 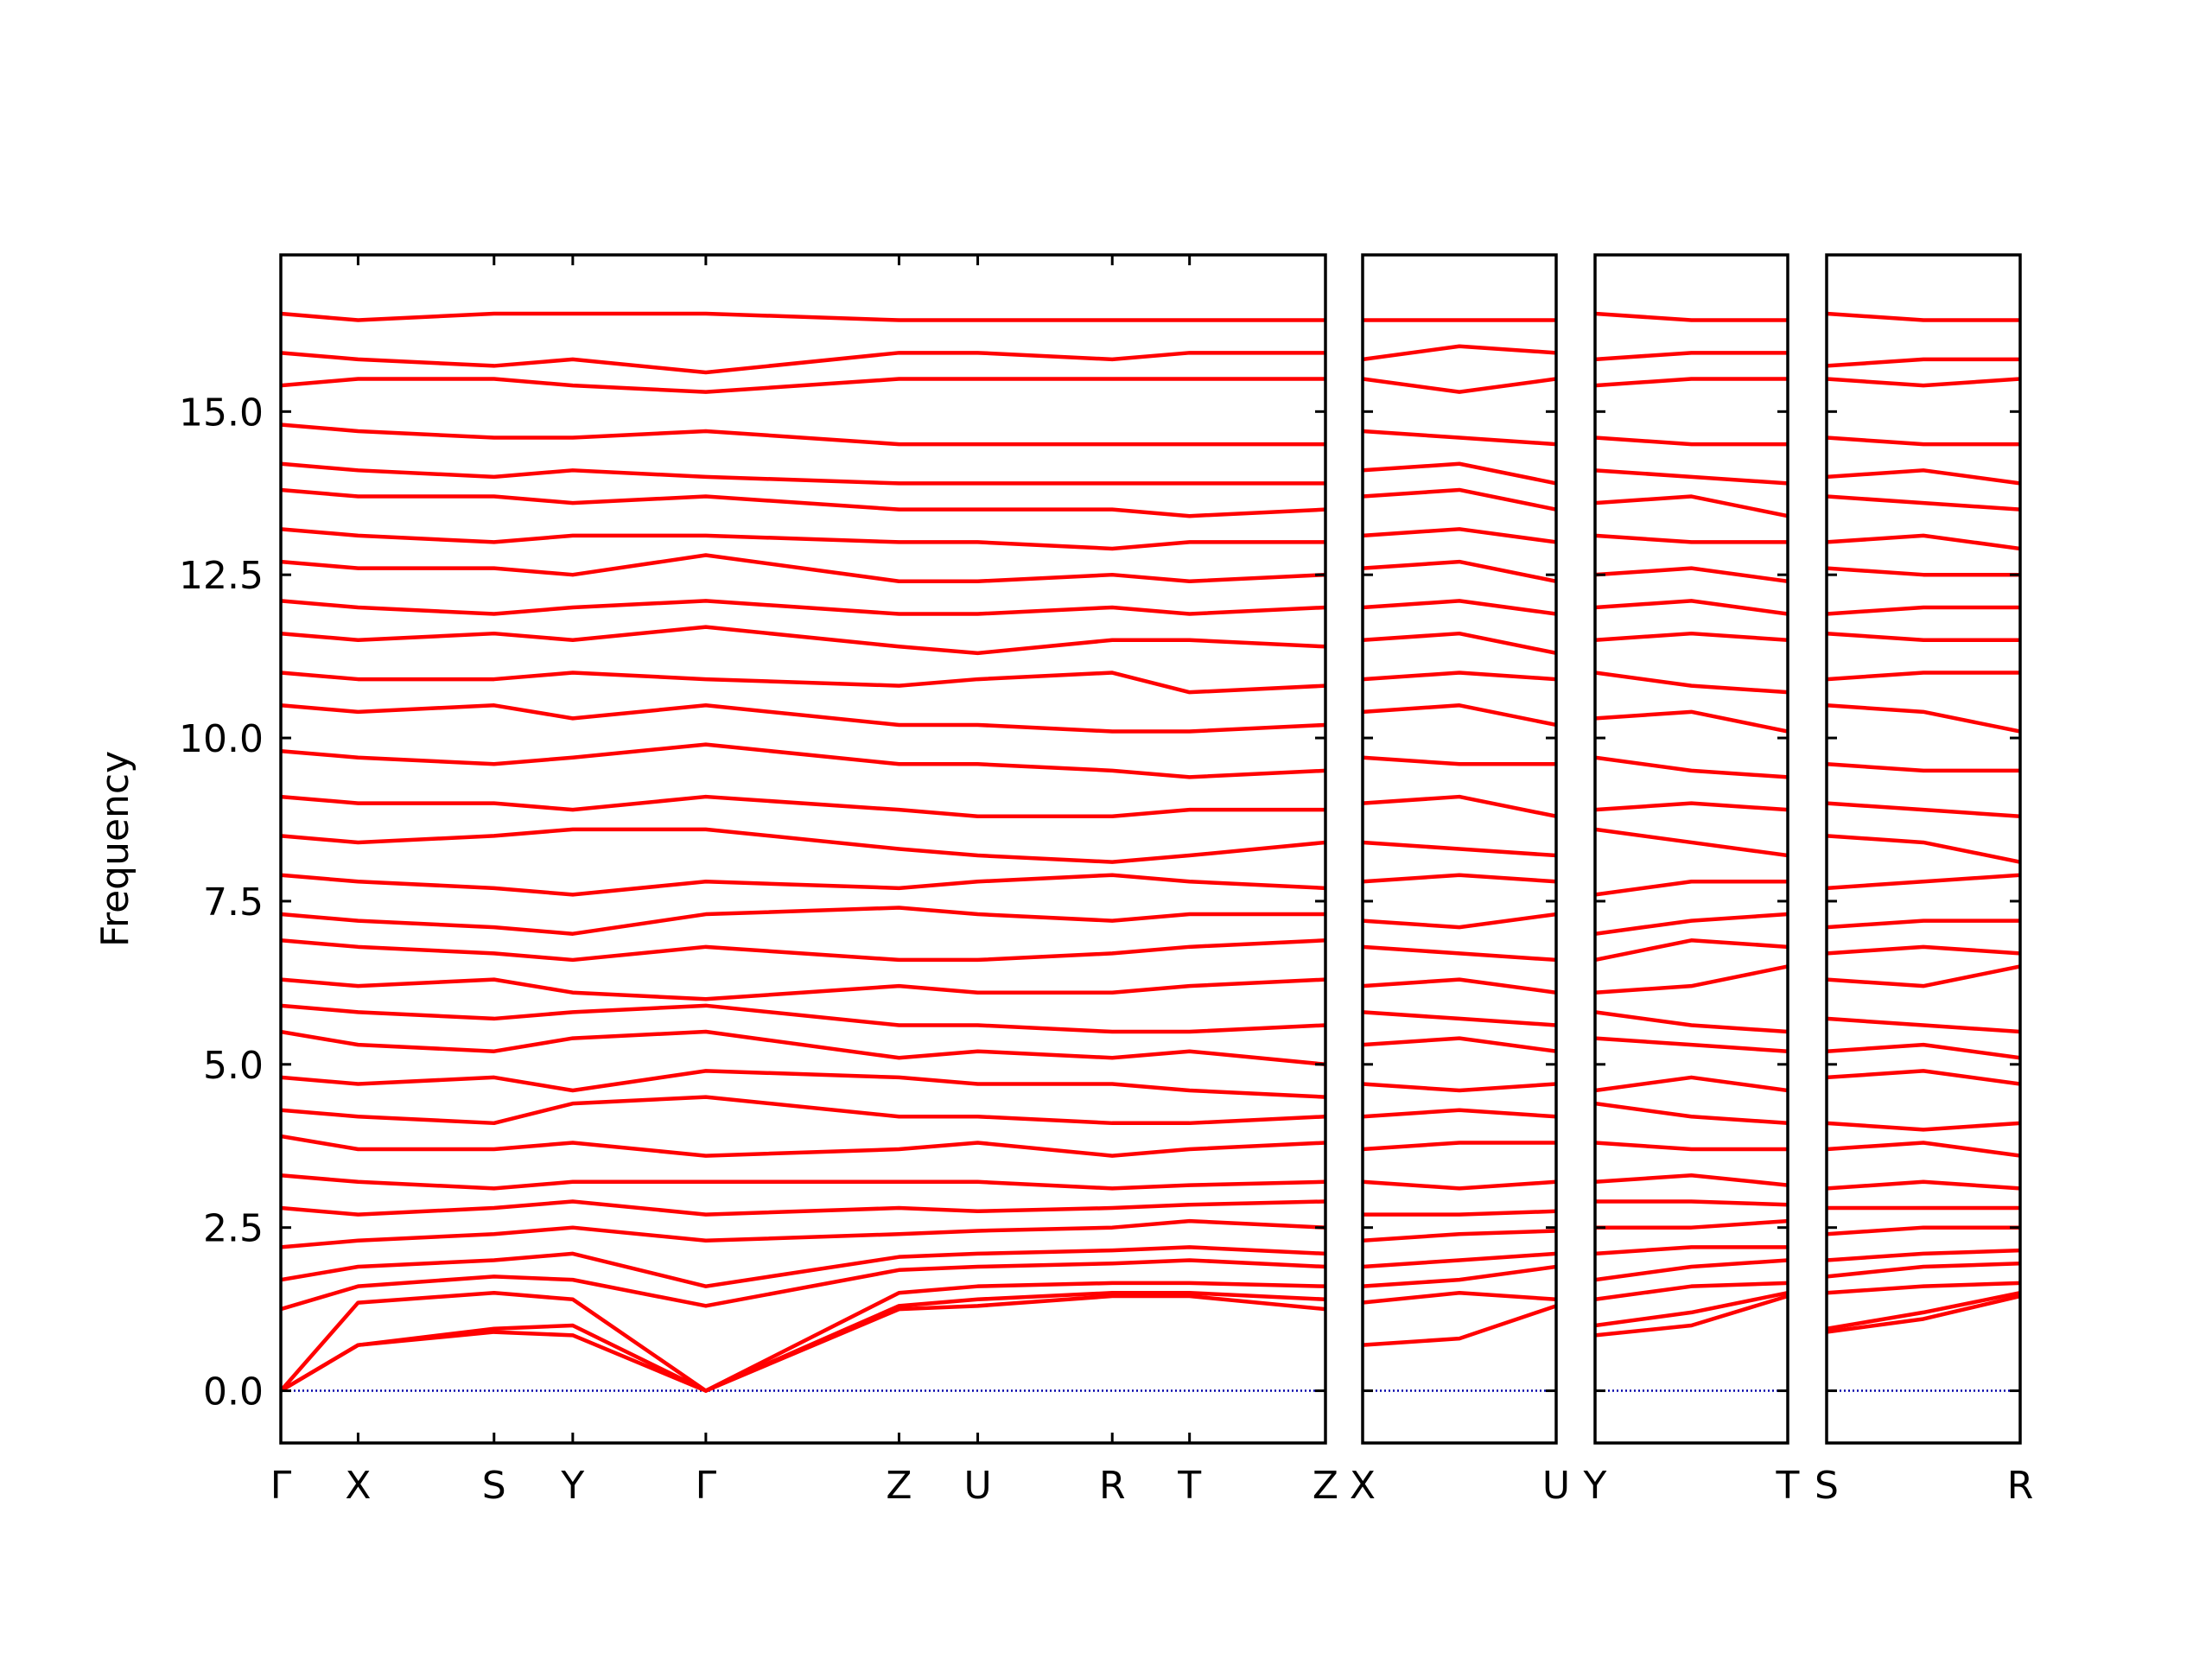 What do you see at coordinates (899, 1486) in the screenshot?
I see `x-tick-label: Z` at bounding box center [899, 1486].